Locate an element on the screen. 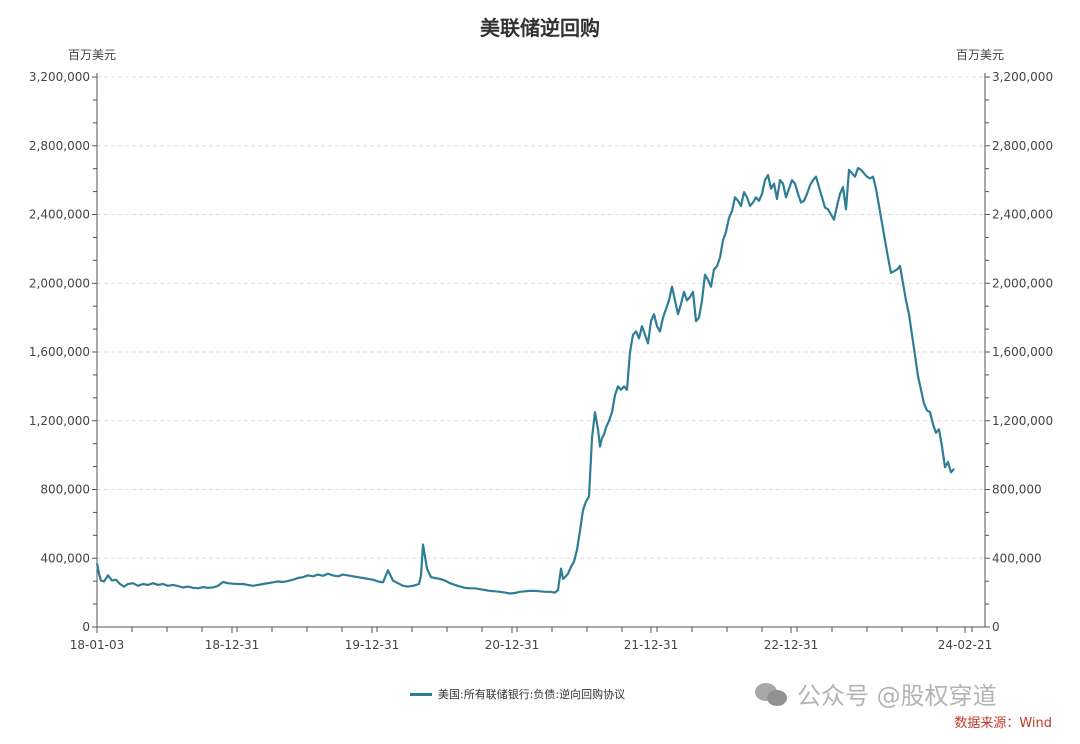 This screenshot has height=744, width=1080. watermark-text: 公众号 @股权穿道 is located at coordinates (897, 696).